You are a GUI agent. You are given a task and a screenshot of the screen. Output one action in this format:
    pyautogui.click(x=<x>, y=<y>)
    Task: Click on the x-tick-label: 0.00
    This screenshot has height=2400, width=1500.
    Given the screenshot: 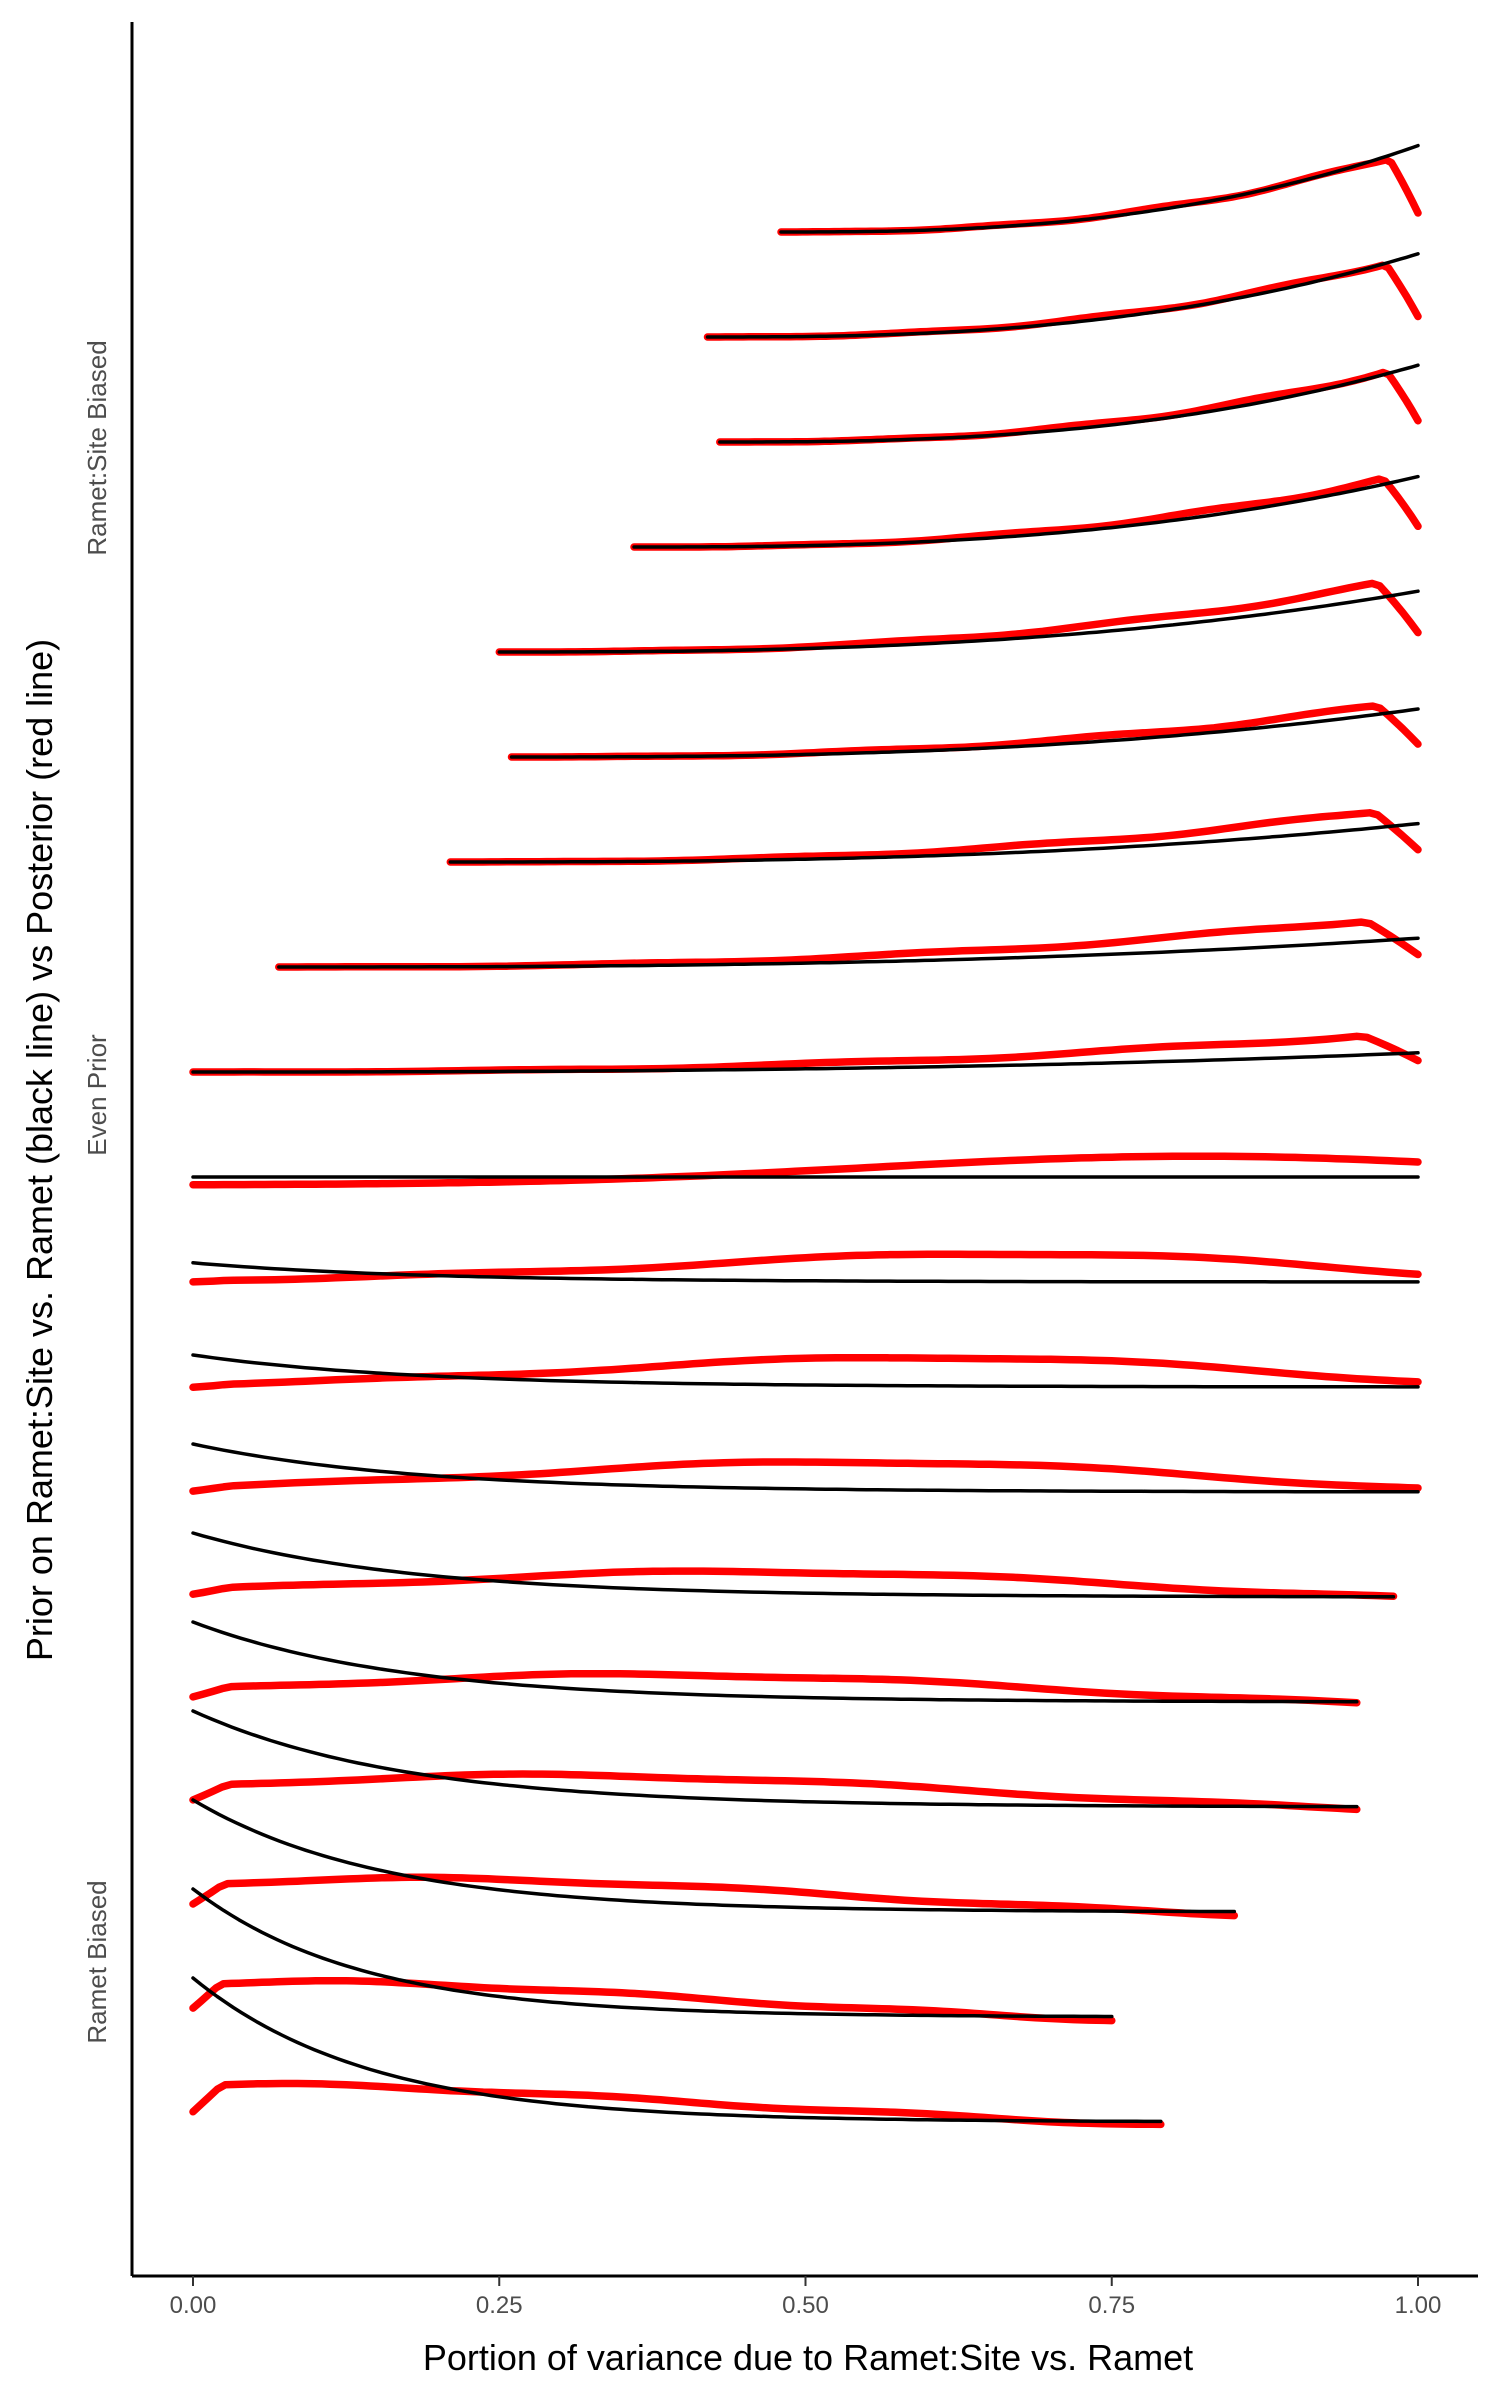 What is the action you would take?
    pyautogui.click(x=193, y=2305)
    